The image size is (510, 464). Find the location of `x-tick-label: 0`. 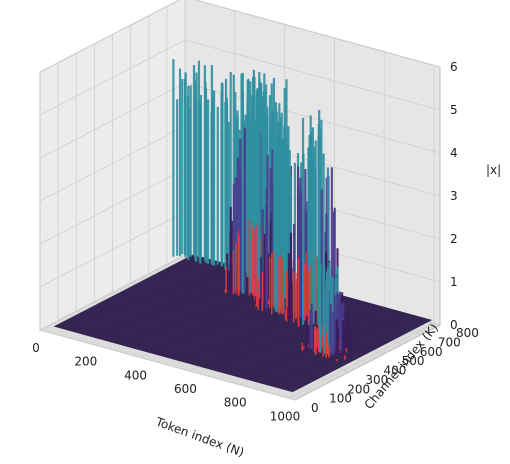

x-tick-label: 0 is located at coordinates (36, 348).